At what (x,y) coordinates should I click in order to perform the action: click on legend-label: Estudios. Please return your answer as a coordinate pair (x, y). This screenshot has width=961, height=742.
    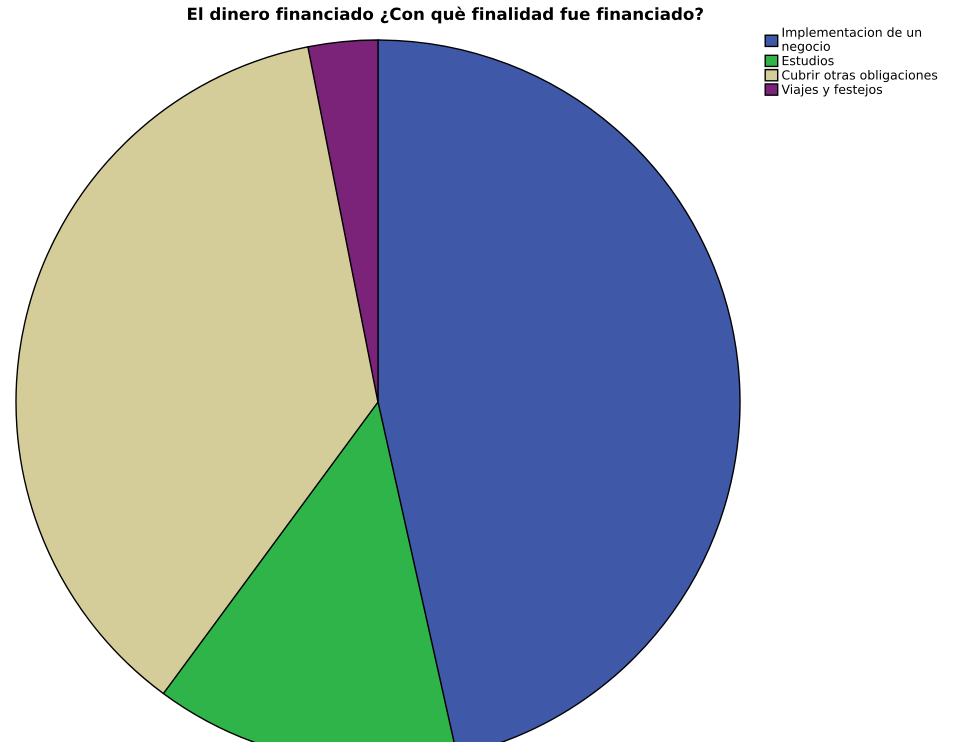
    Looking at the image, I should click on (808, 61).